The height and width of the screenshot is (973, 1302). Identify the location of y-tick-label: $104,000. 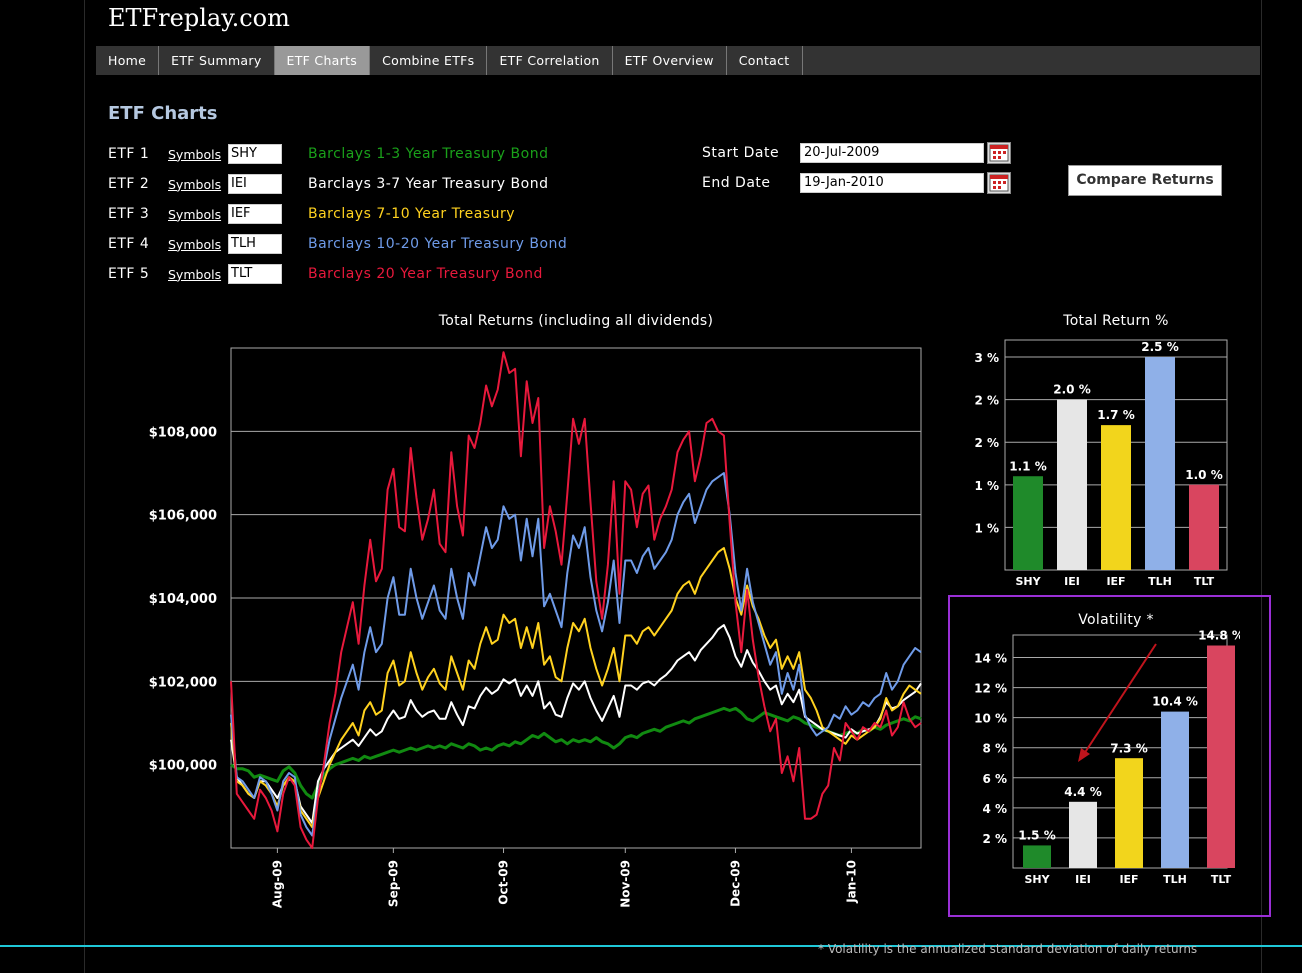
(183, 599).